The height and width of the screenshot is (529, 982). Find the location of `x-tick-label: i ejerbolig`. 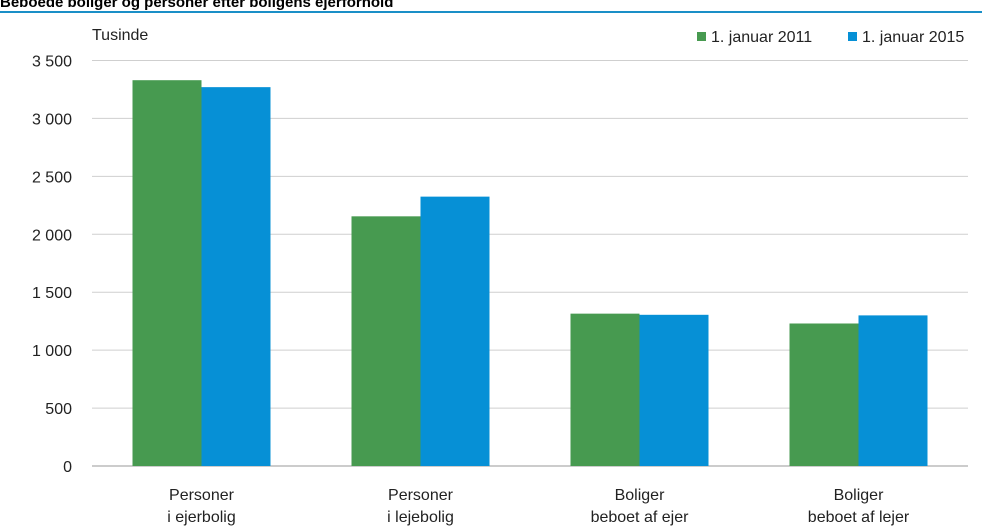

x-tick-label: i ejerbolig is located at coordinates (201, 517).